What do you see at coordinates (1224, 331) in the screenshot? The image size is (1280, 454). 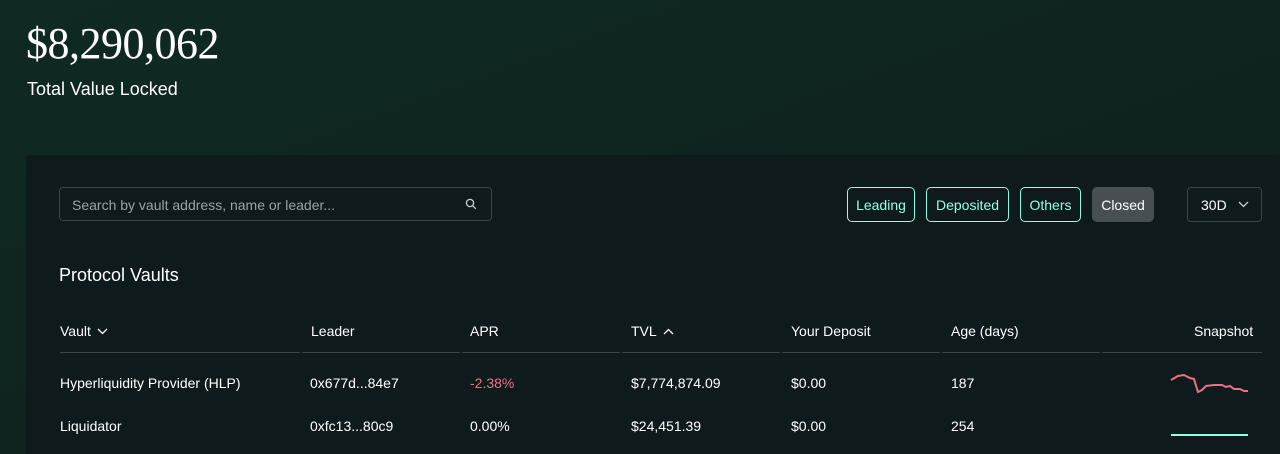 I see `column-header-snapshot: Snapshot` at bounding box center [1224, 331].